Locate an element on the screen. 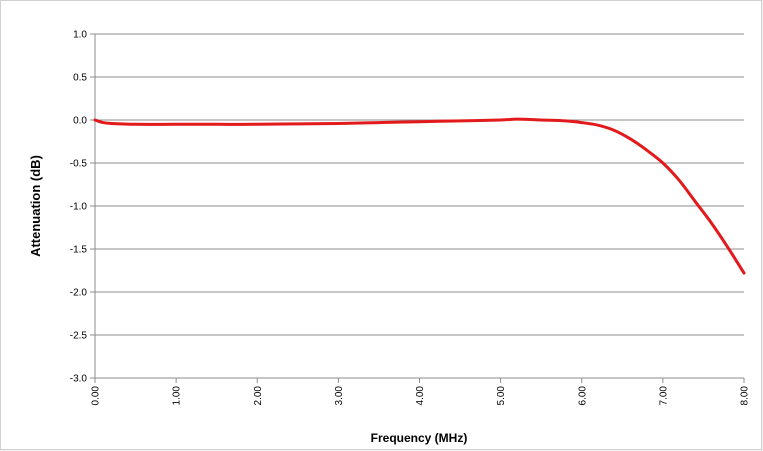 This screenshot has width=763, height=451. x-tick-label: 7.00 is located at coordinates (663, 396).